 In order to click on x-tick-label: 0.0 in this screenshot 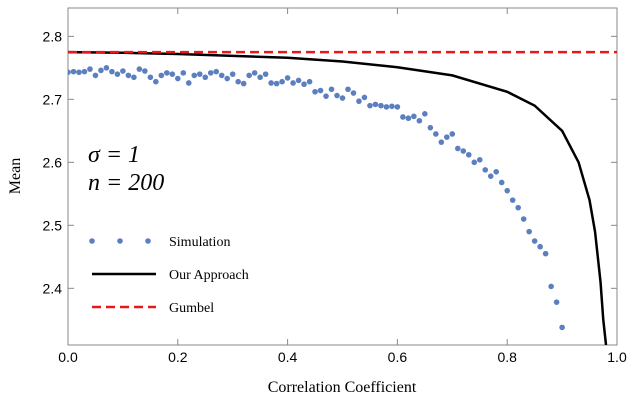, I will do `click(68, 357)`.